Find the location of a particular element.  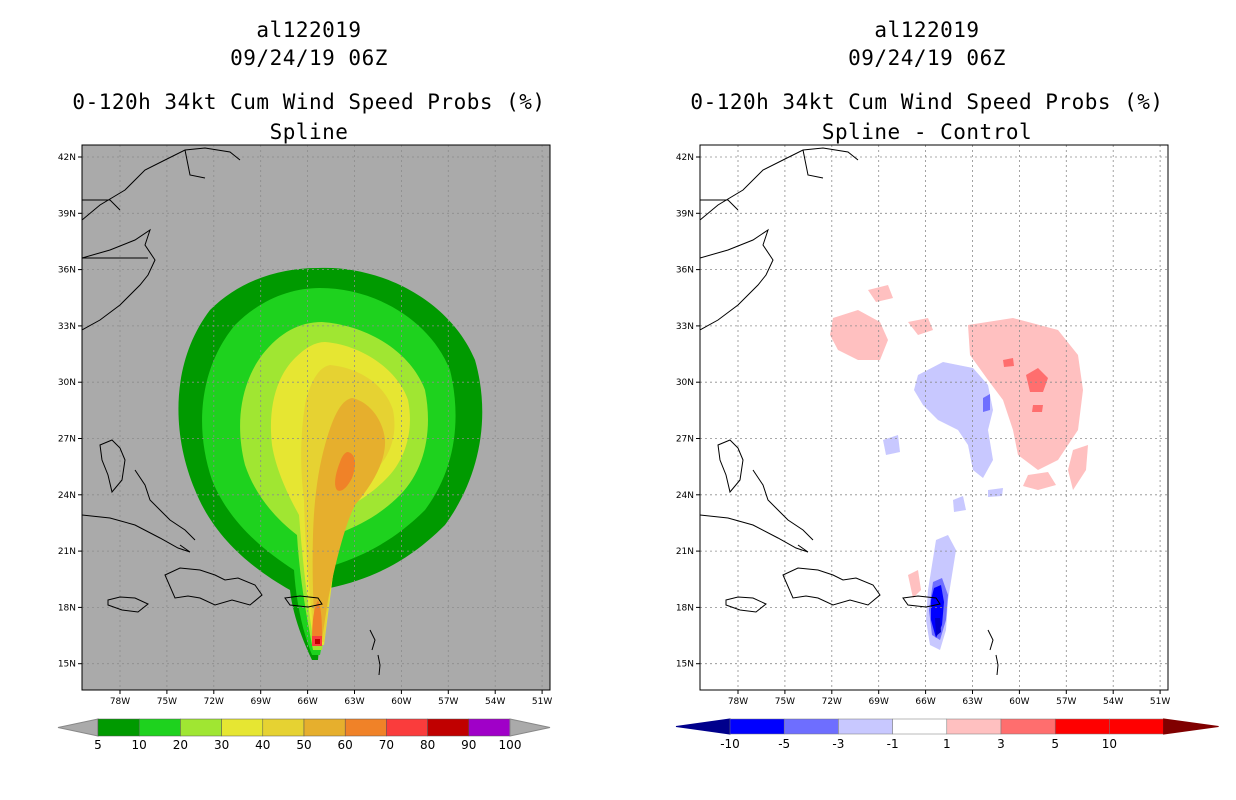

lon-label: 54W is located at coordinates (1113, 702).